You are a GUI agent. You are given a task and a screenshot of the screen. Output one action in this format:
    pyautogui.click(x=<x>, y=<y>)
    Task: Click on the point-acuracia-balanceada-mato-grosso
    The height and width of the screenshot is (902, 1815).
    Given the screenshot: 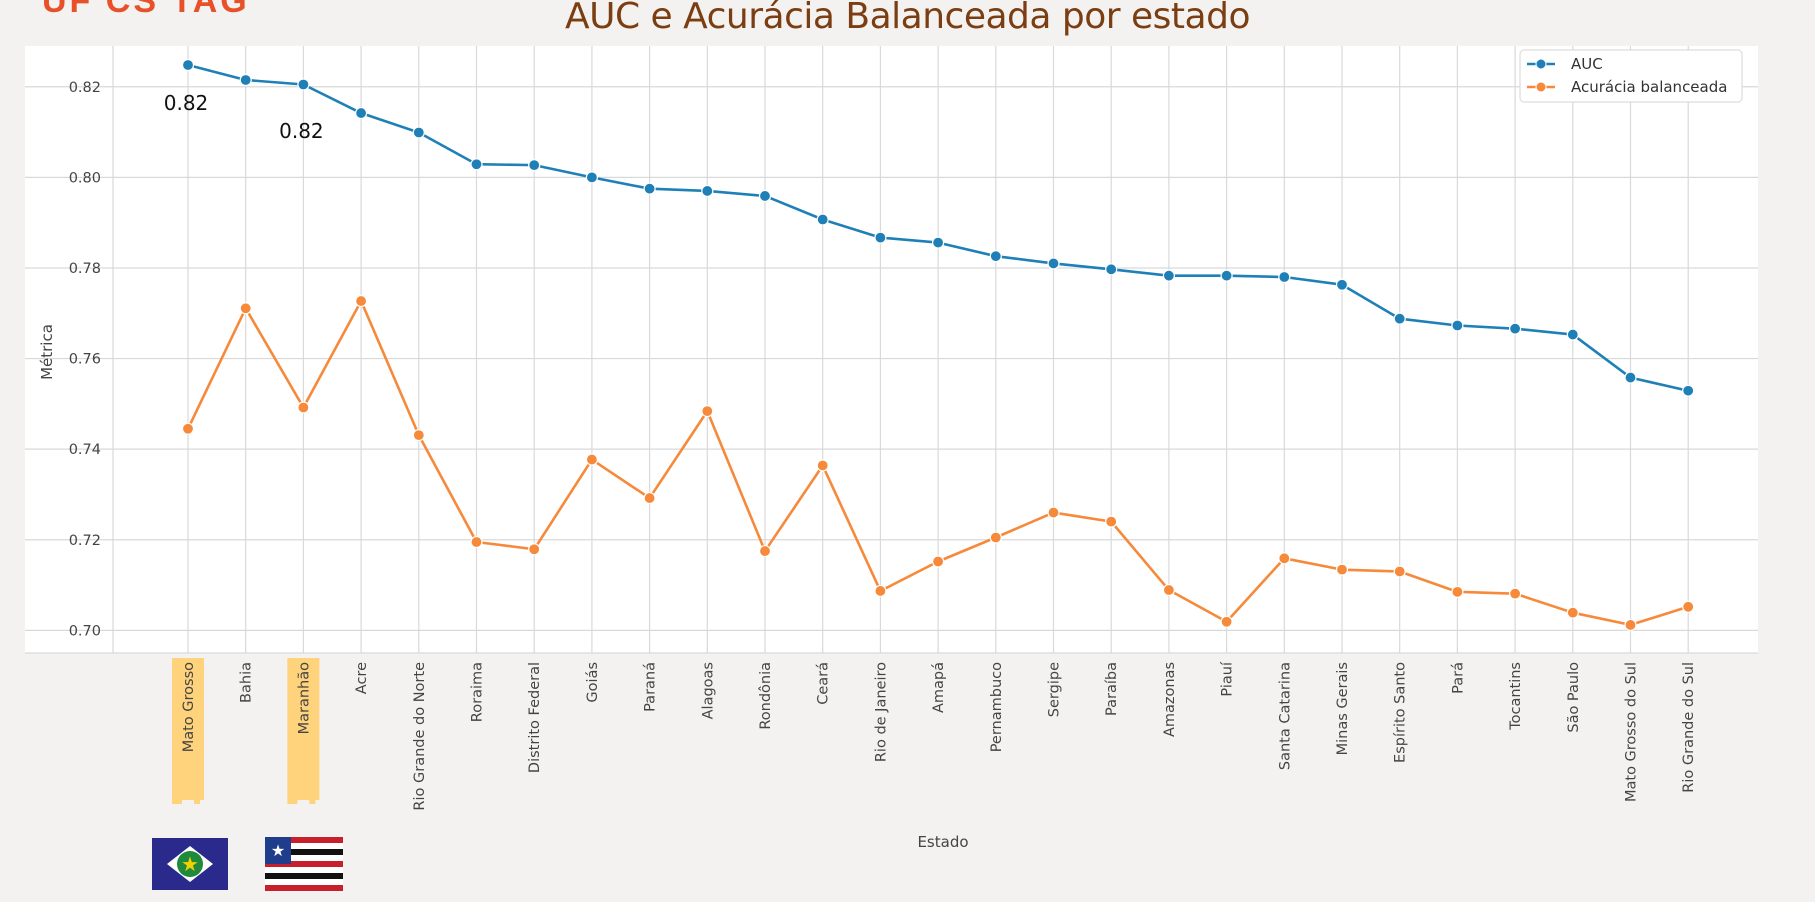 What is the action you would take?
    pyautogui.click(x=188, y=428)
    